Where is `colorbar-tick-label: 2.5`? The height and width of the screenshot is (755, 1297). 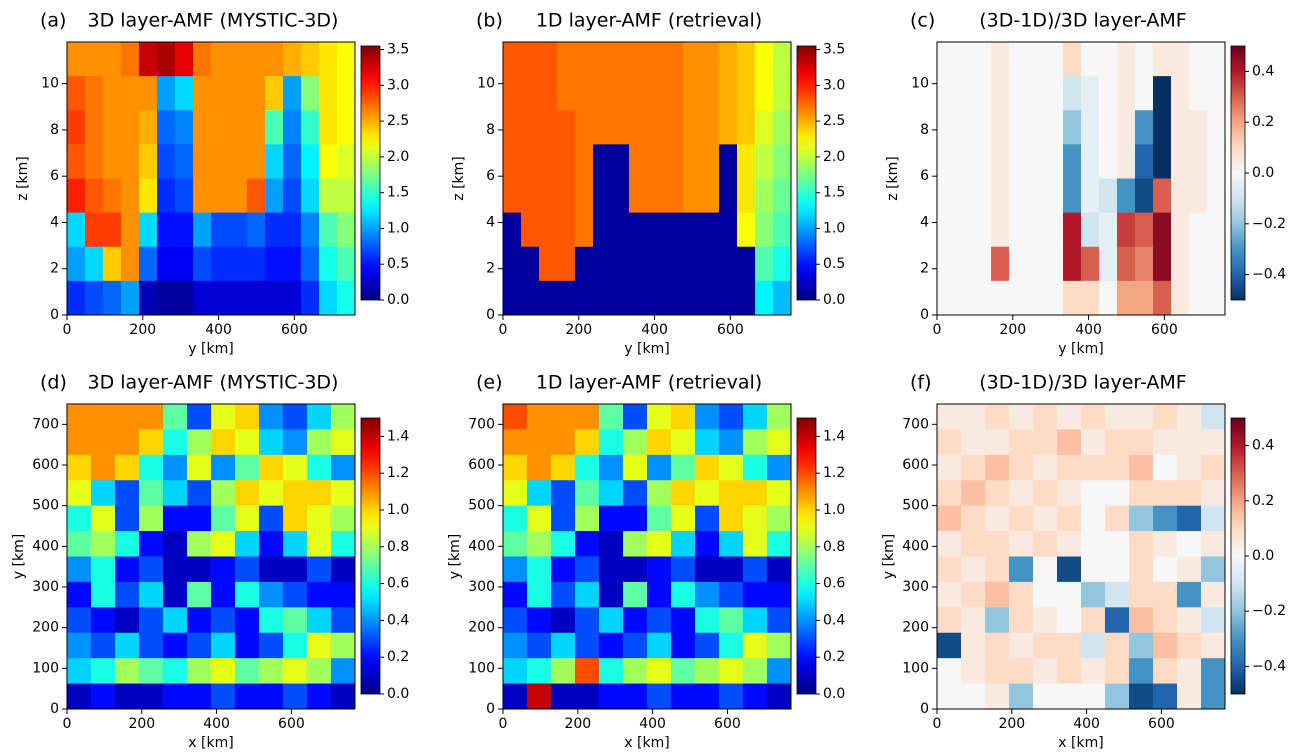 colorbar-tick-label: 2.5 is located at coordinates (834, 121).